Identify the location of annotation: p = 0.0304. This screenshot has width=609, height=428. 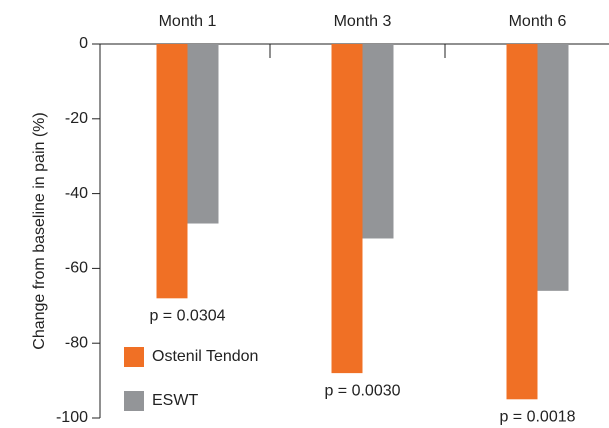
(187, 316).